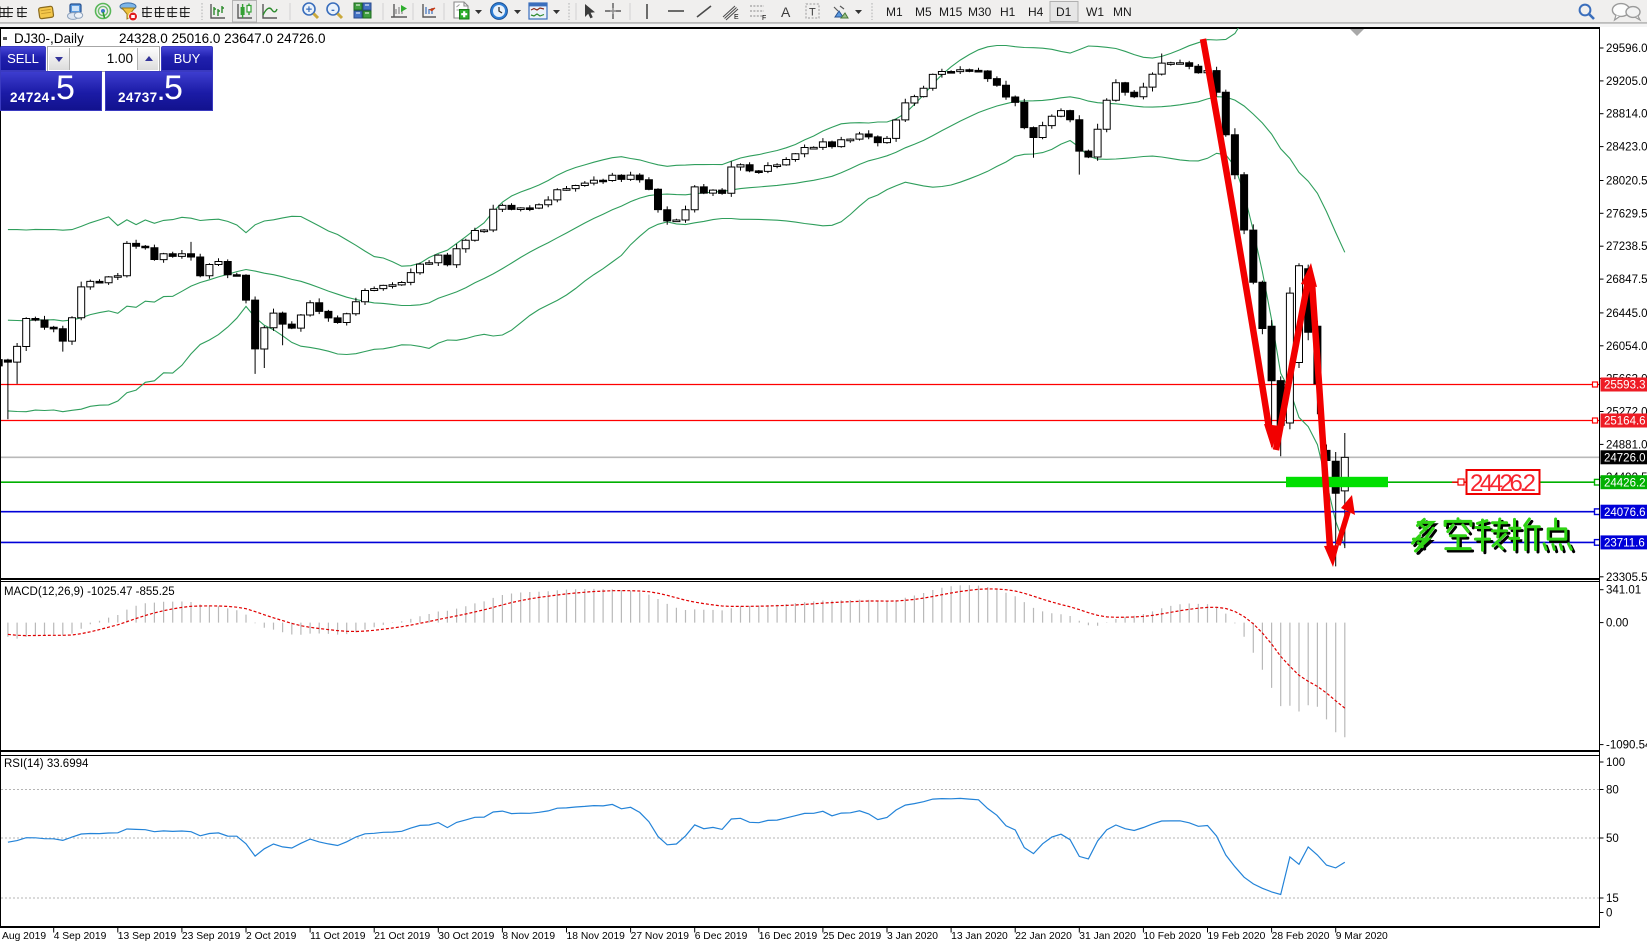 The width and height of the screenshot is (1647, 942). What do you see at coordinates (24, 936) in the screenshot?
I see `svg-text: Aug 2019` at bounding box center [24, 936].